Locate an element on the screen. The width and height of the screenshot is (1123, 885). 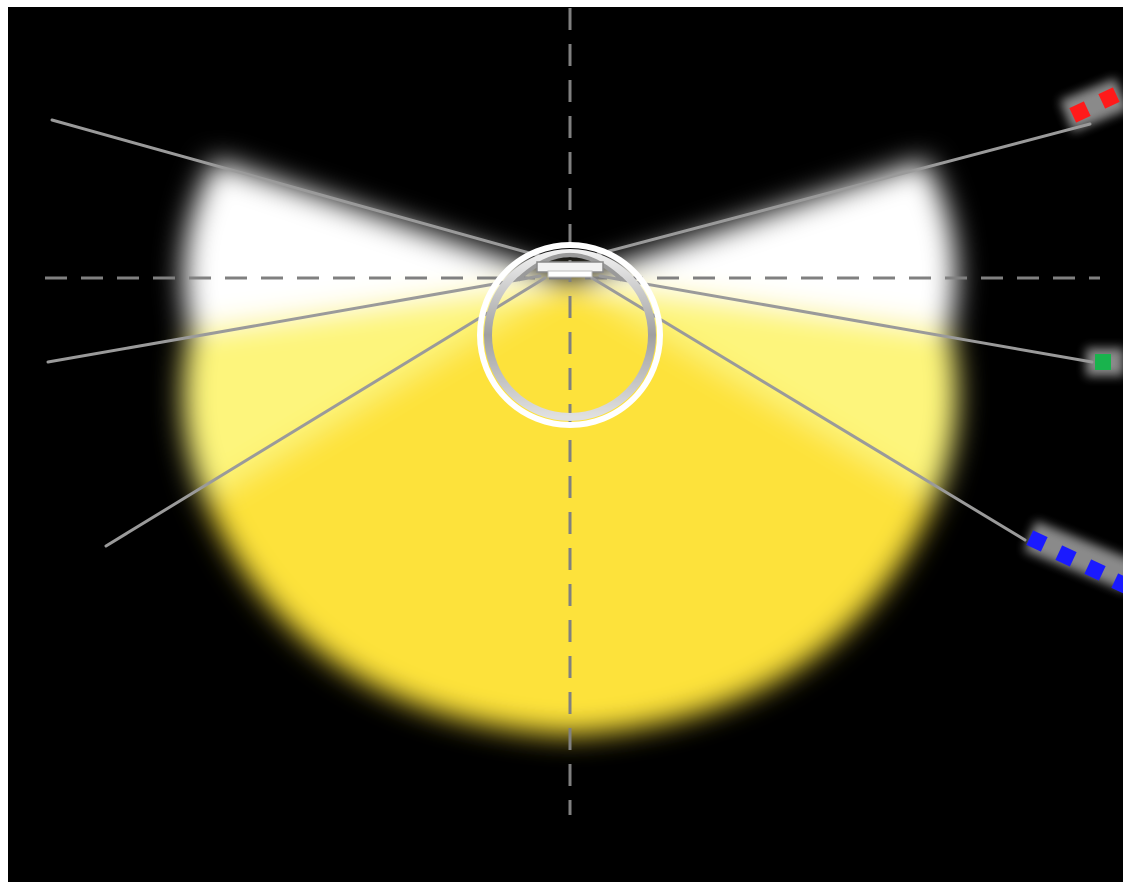
luminaire is located at coordinates (570, 335).